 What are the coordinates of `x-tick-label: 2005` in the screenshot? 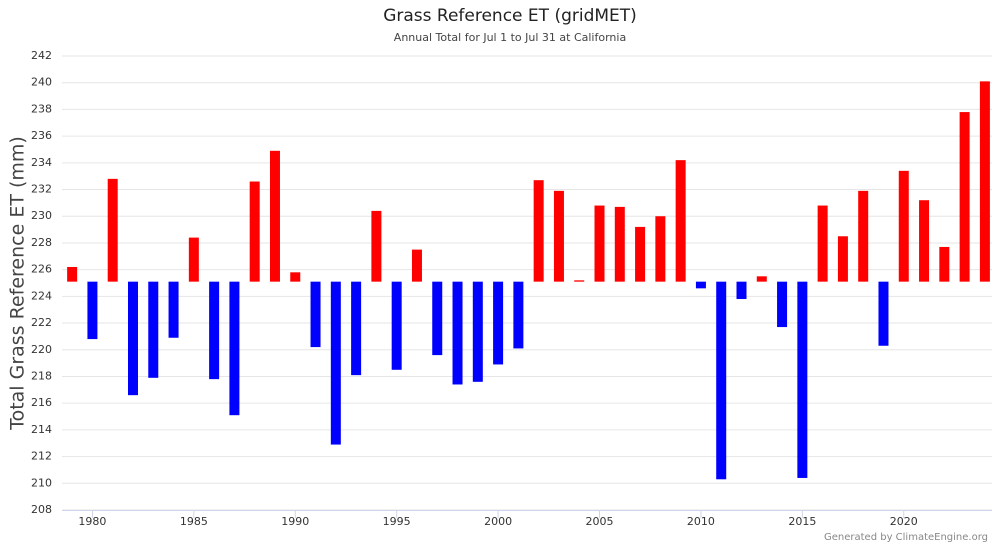 It's located at (600, 521).